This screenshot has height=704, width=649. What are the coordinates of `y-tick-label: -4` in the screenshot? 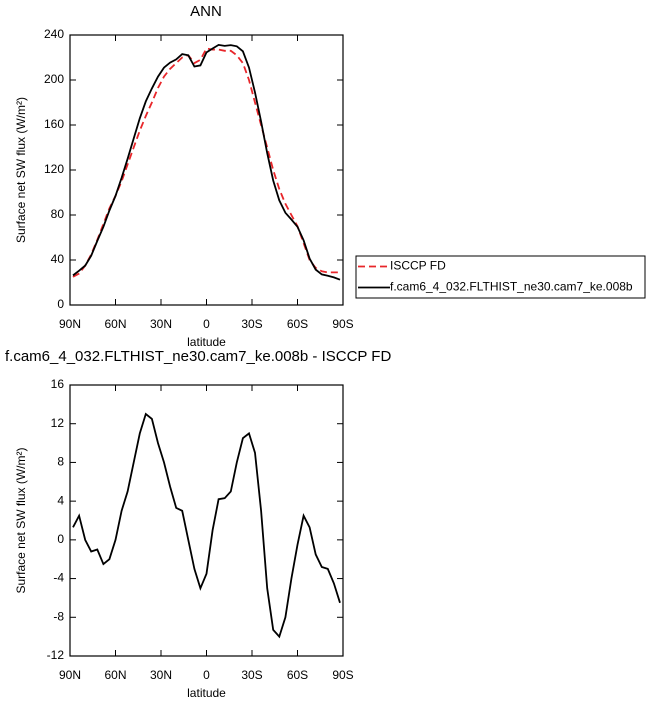 It's located at (58, 578).